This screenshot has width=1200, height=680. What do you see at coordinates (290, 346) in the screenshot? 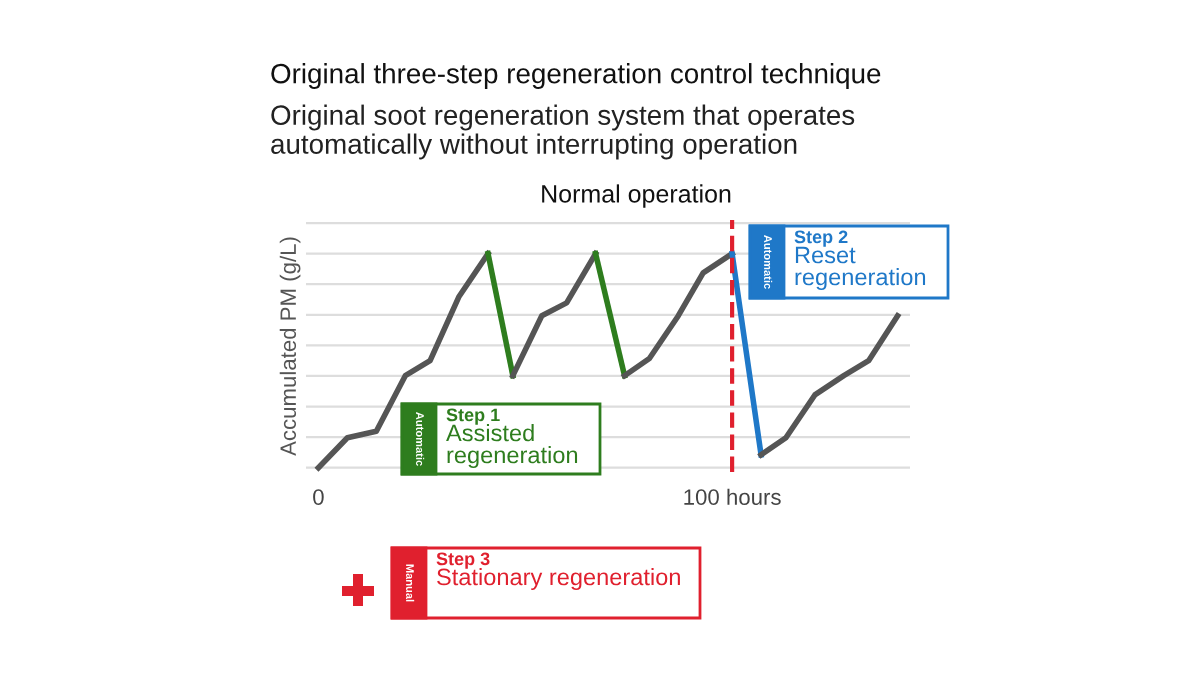
I see `y-axis-title: Accumulated PM (g/L)` at bounding box center [290, 346].